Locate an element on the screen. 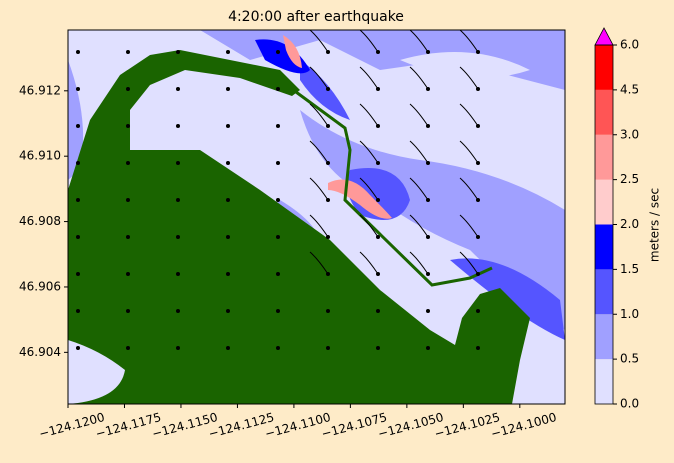  y-tick-label: 46.910 is located at coordinates (40, 156).